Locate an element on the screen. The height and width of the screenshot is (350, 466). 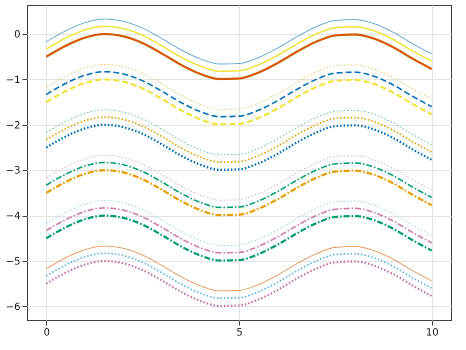
x-tick-label: 0 is located at coordinates (47, 333).